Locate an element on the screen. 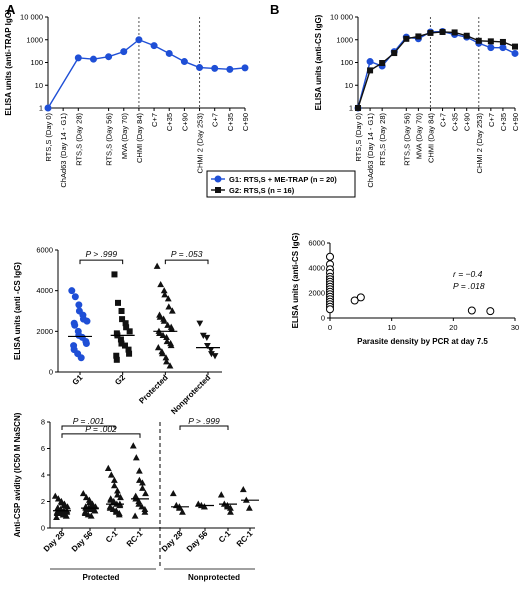  x-tick-label-C: G2 is located at coordinates (120, 380).